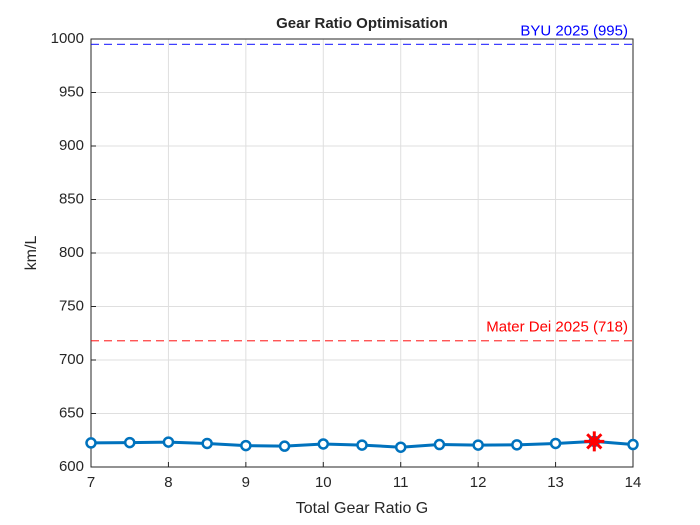  What do you see at coordinates (557, 327) in the screenshot?
I see `reference-label: Mater Dei 2025 (718)` at bounding box center [557, 327].